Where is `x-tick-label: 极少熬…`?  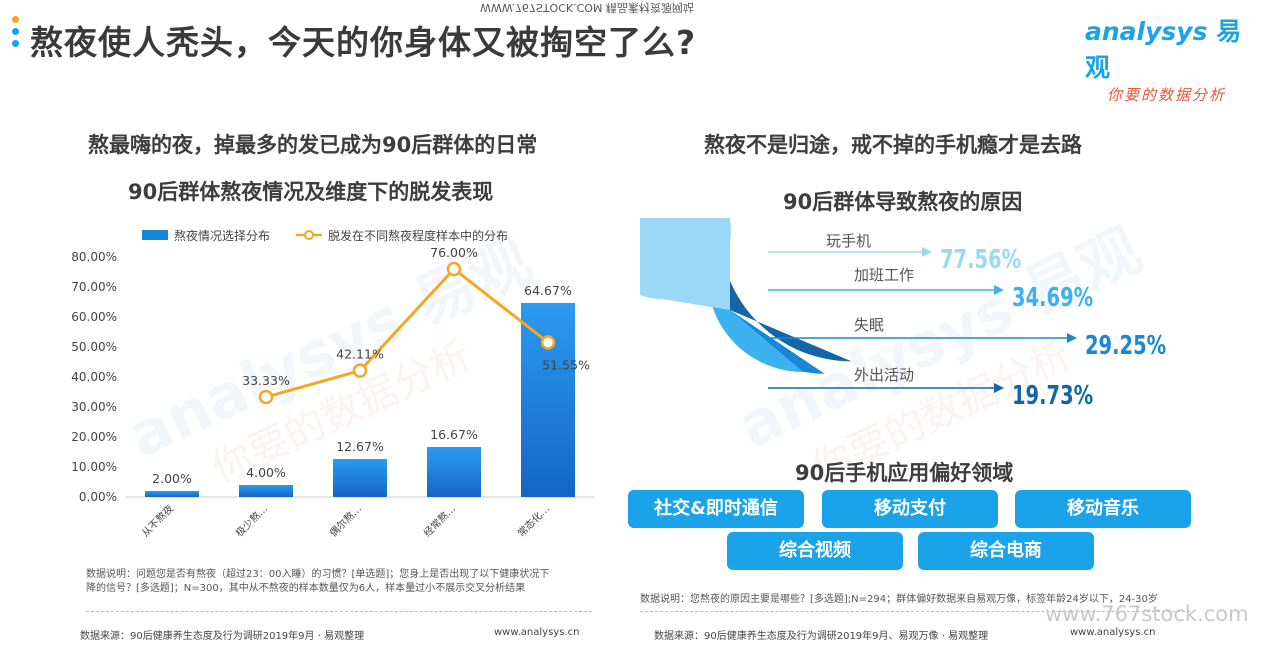
x-tick-label: 极少熬… is located at coordinates (251, 520).